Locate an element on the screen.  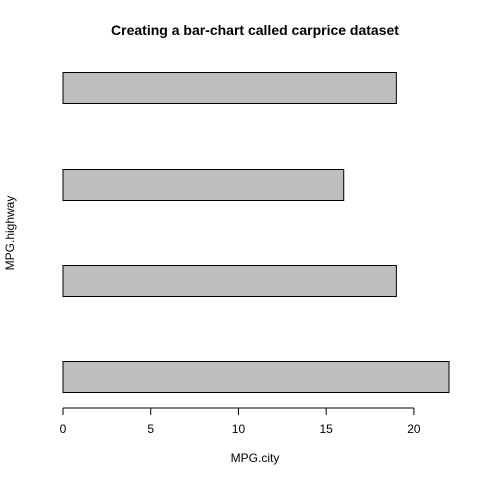
x-tick-label-5: 5 is located at coordinates (150, 429).